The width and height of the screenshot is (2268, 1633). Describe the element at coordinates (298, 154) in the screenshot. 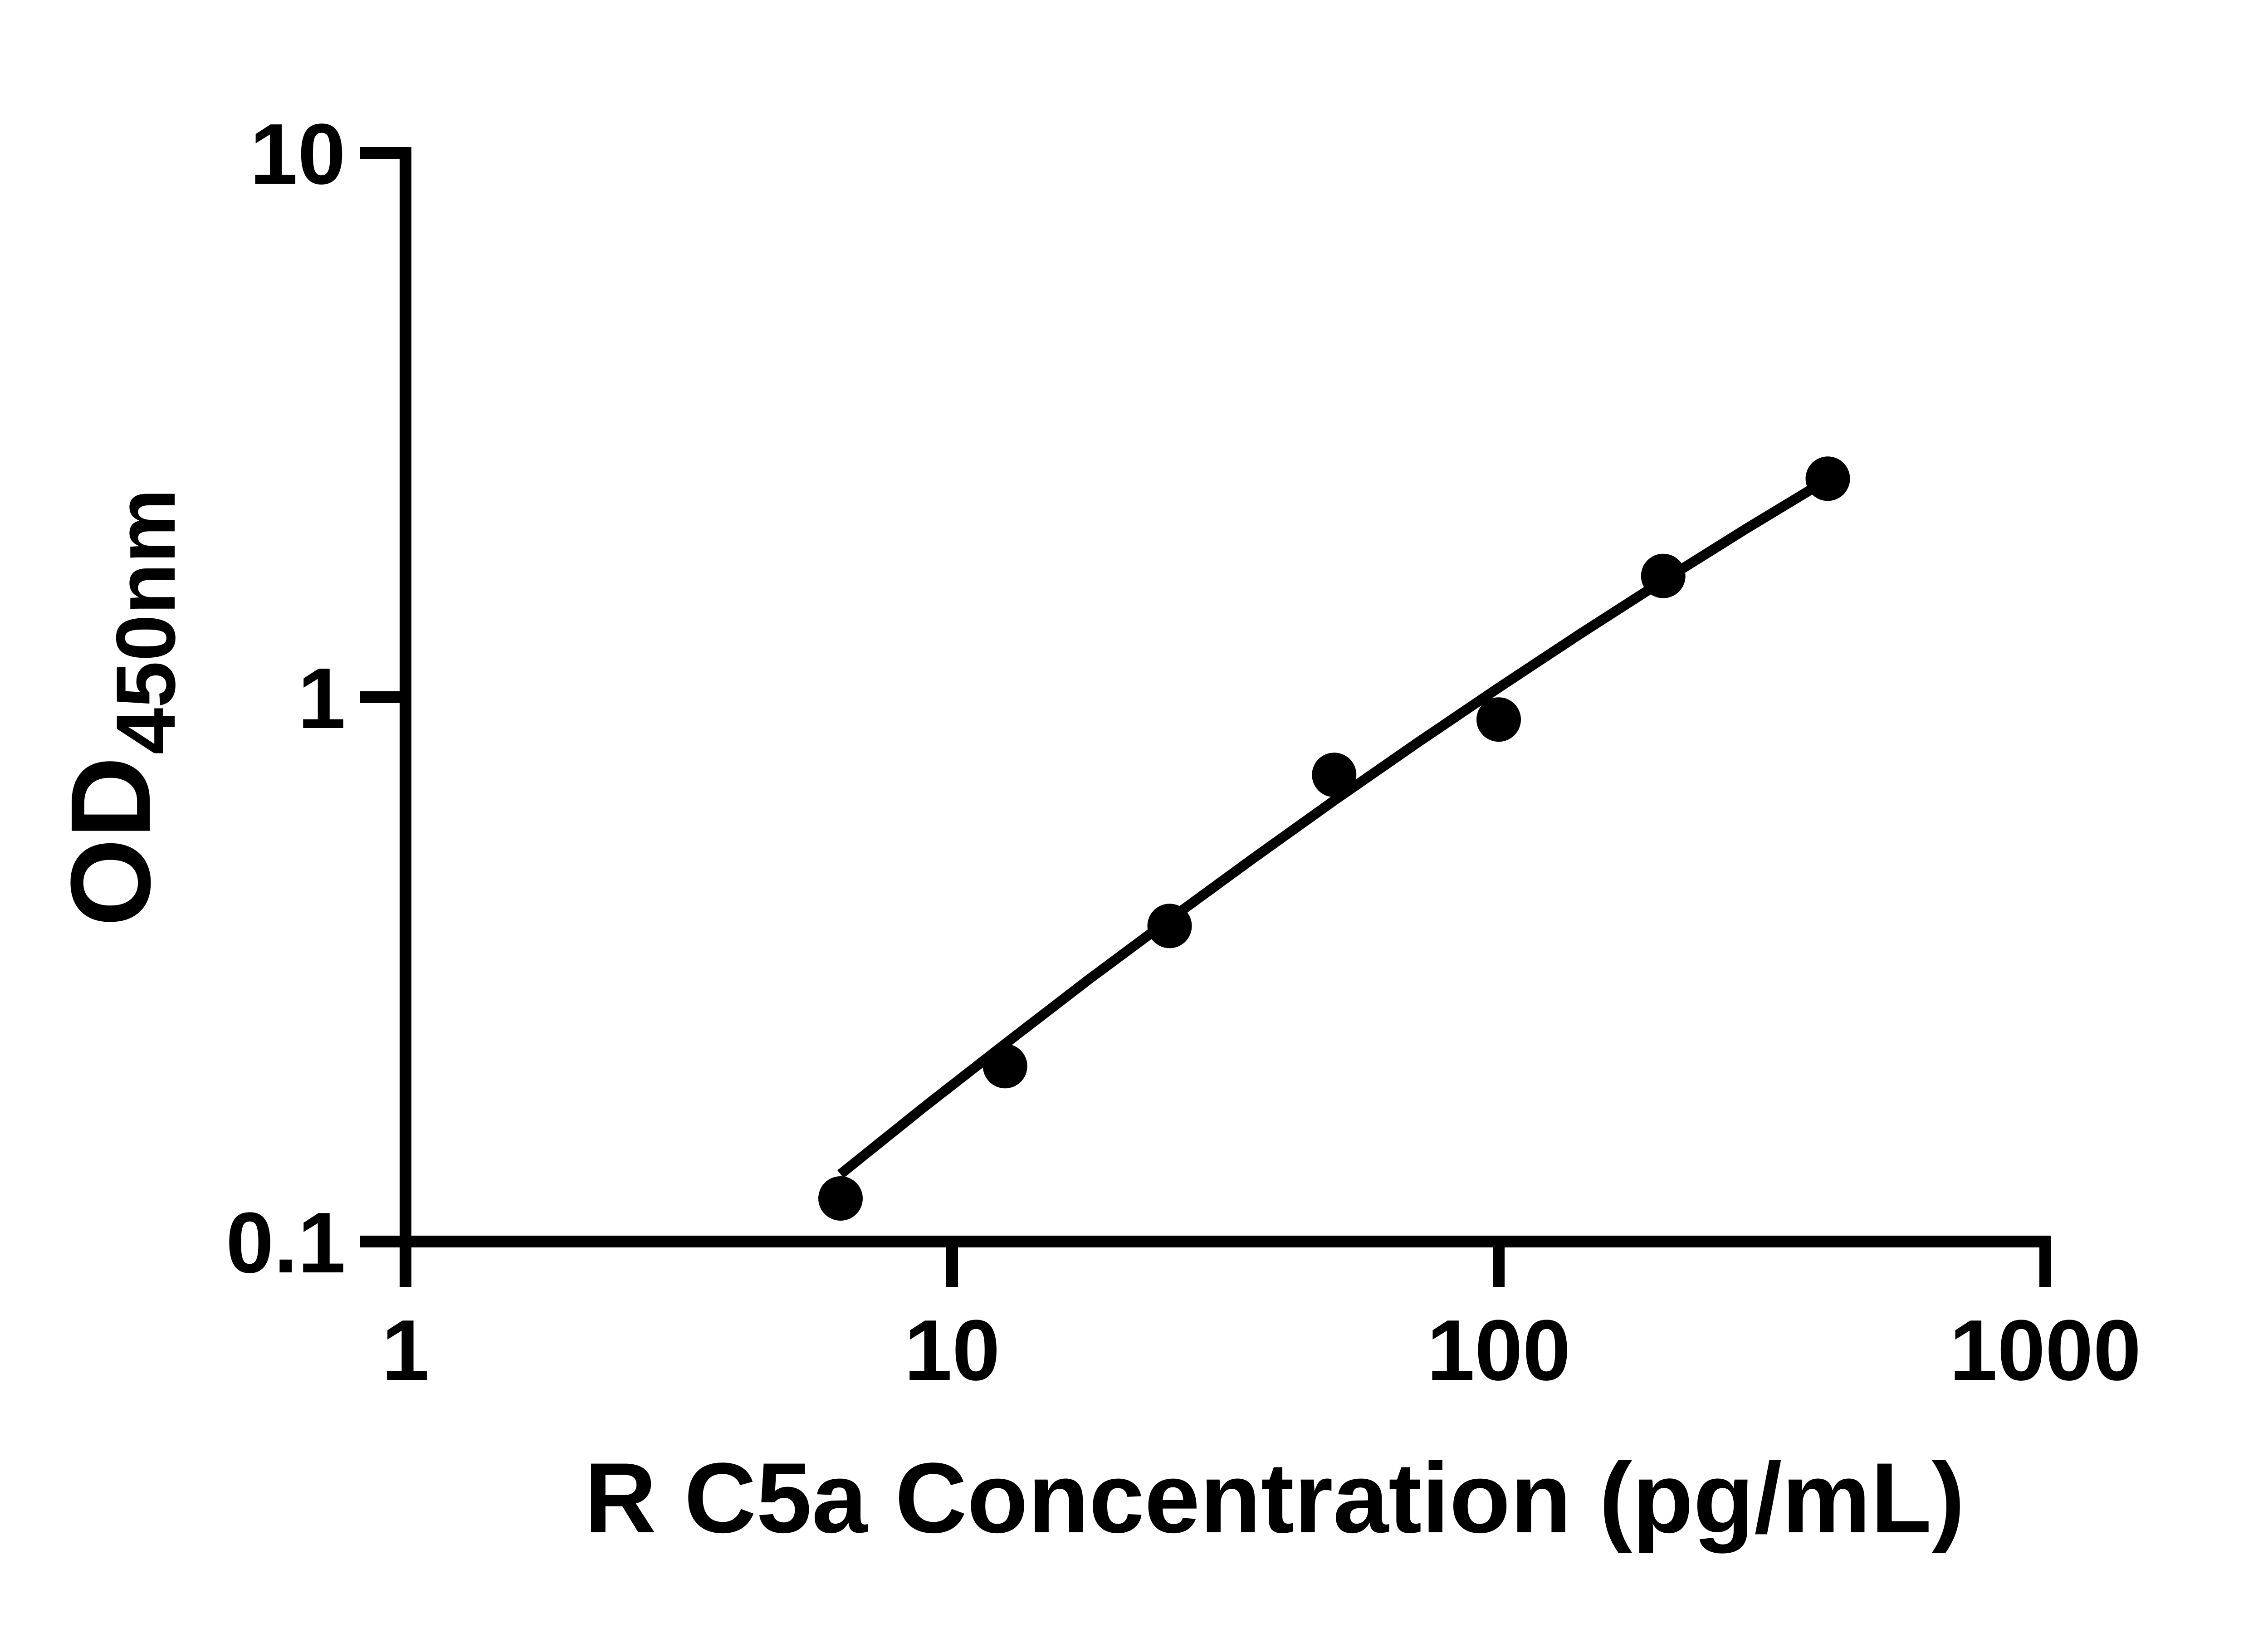

I see `y-tick-label: 10` at that location.